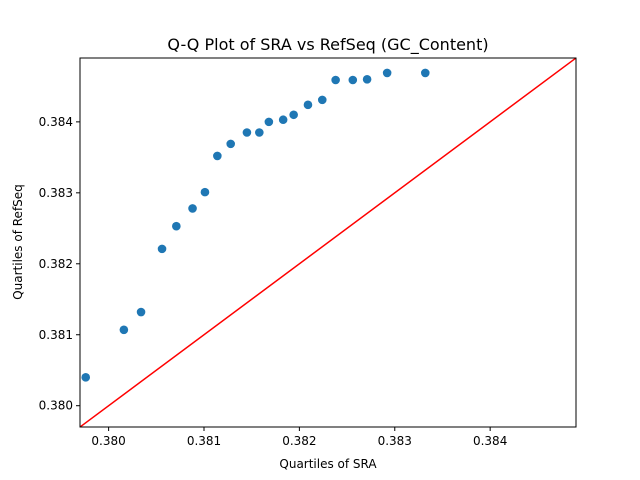 The height and width of the screenshot is (480, 640). I want to click on y-tick-label-3: 0.383, so click(56, 193).